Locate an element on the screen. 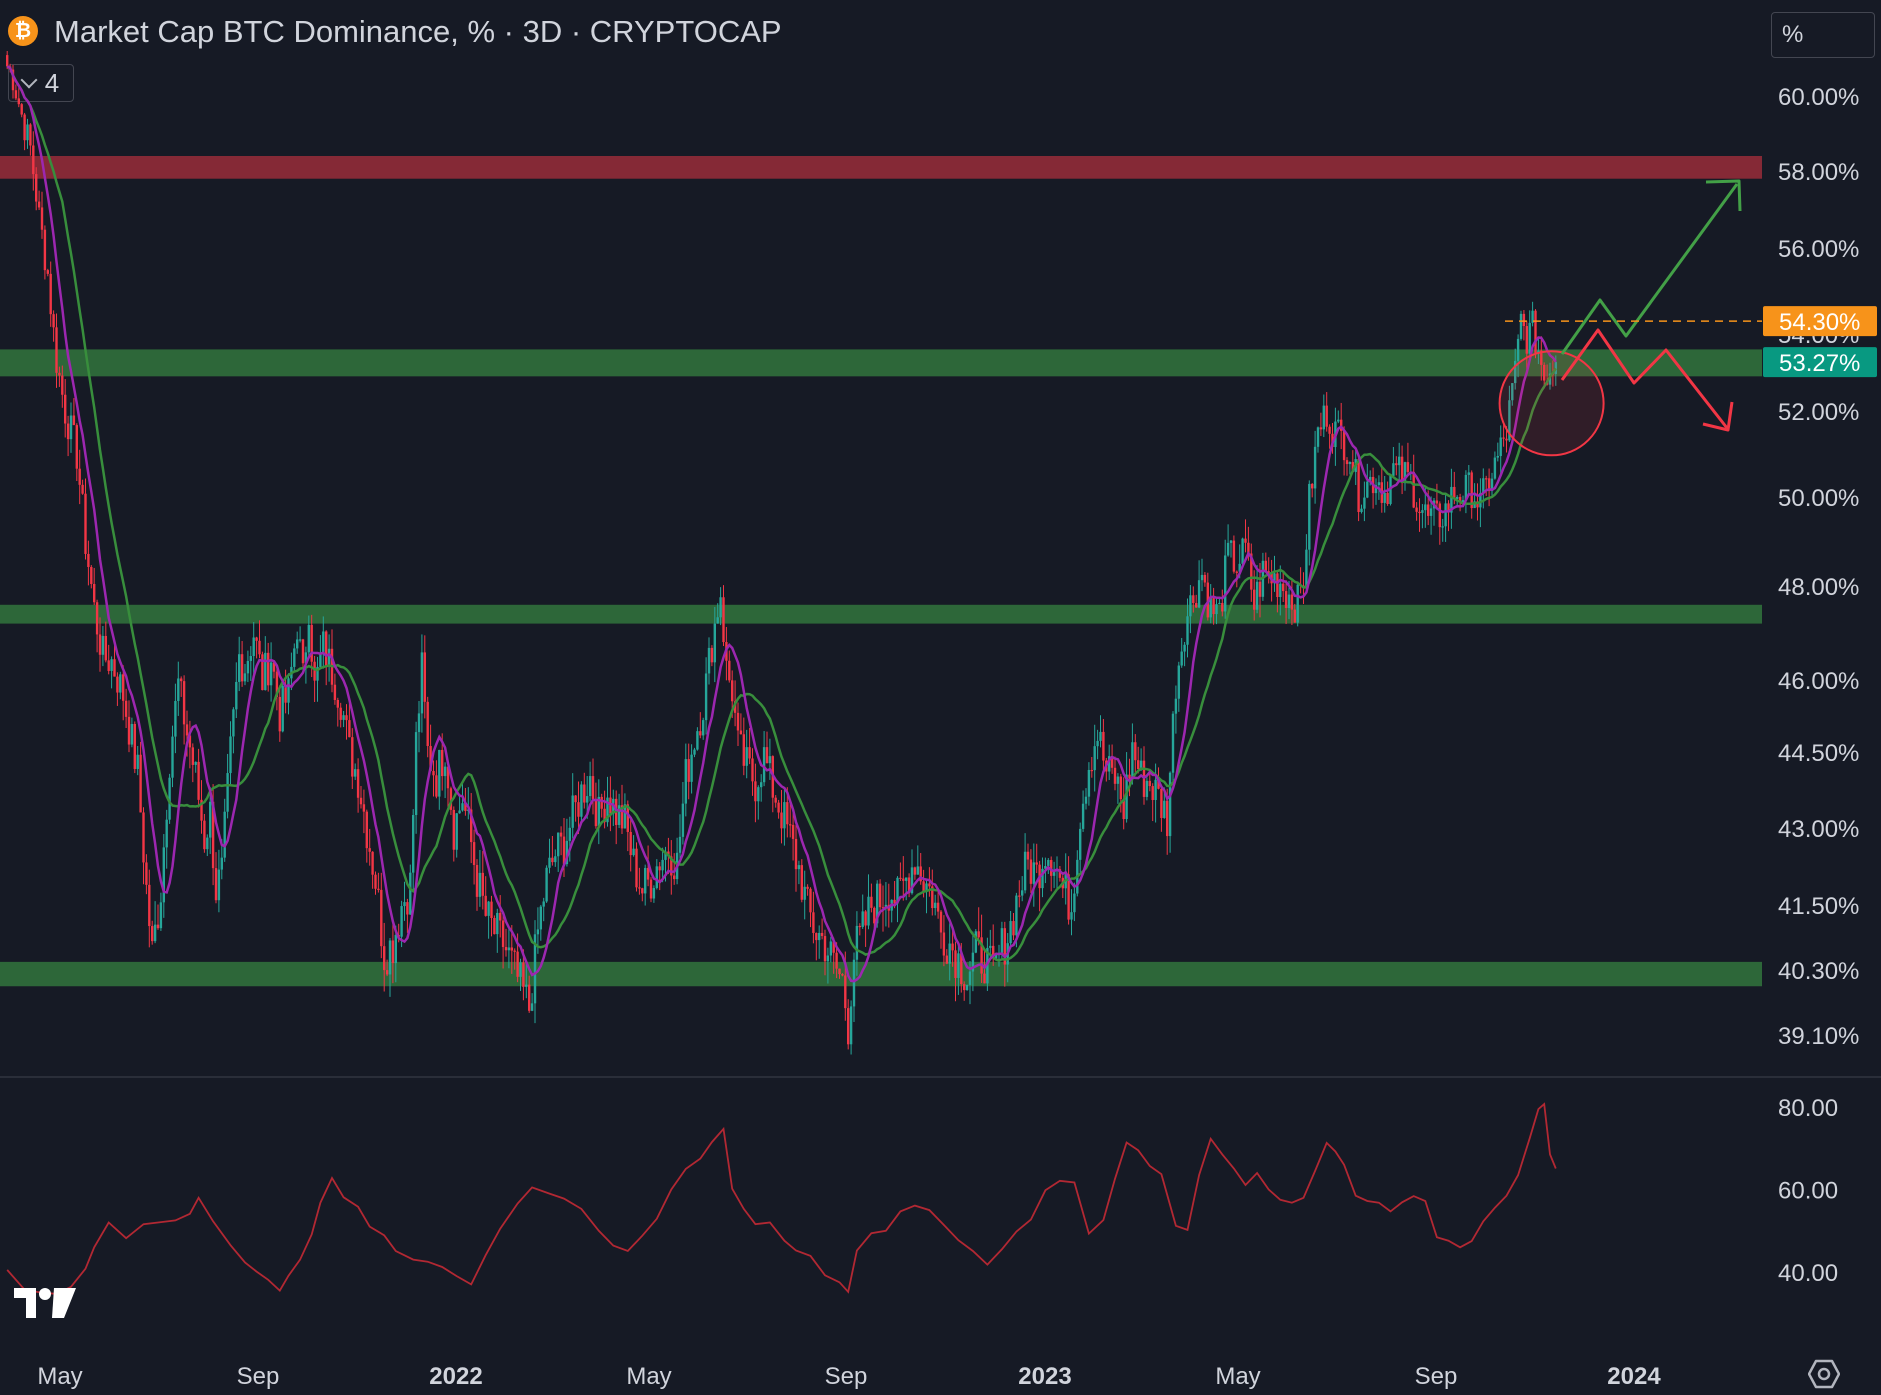 The width and height of the screenshot is (1881, 1395). scale-mode-percent-button: % is located at coordinates (1823, 35).